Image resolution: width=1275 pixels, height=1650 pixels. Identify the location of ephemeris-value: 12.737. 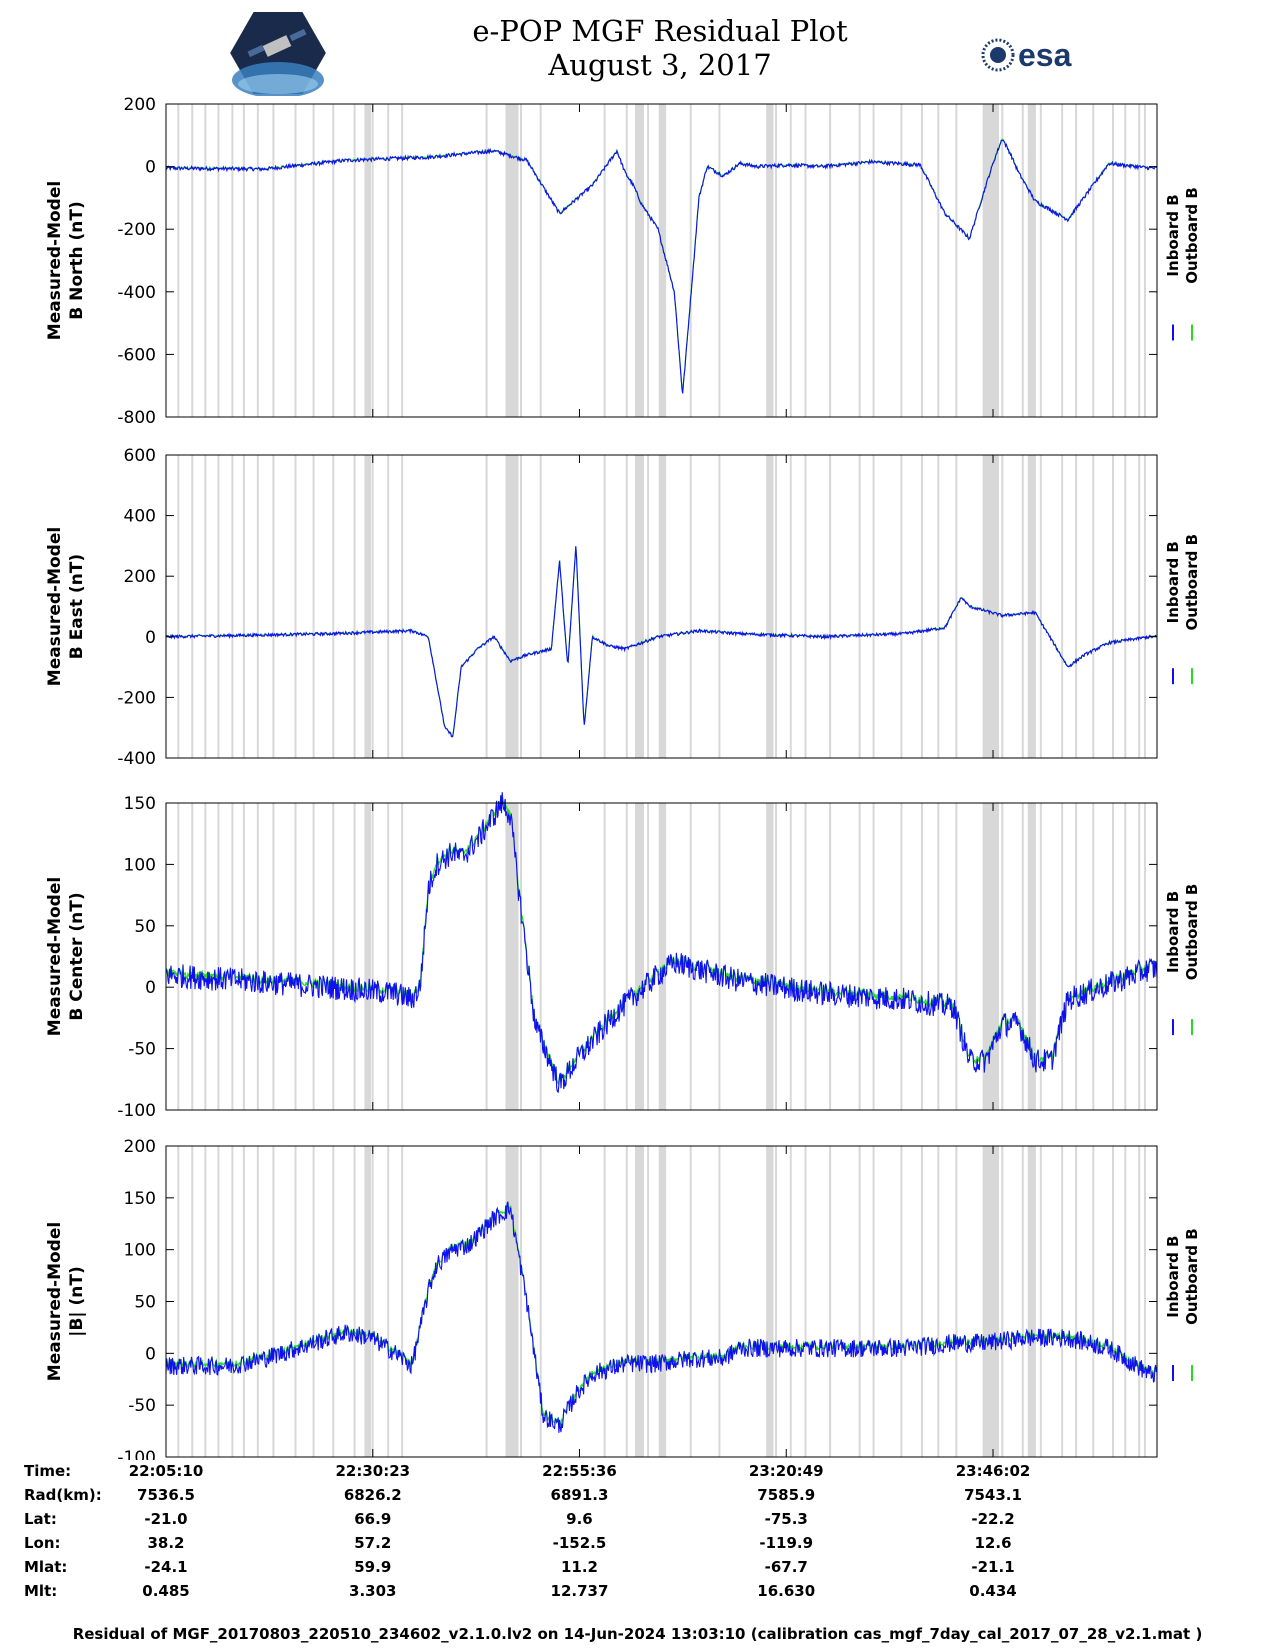
(579, 1591).